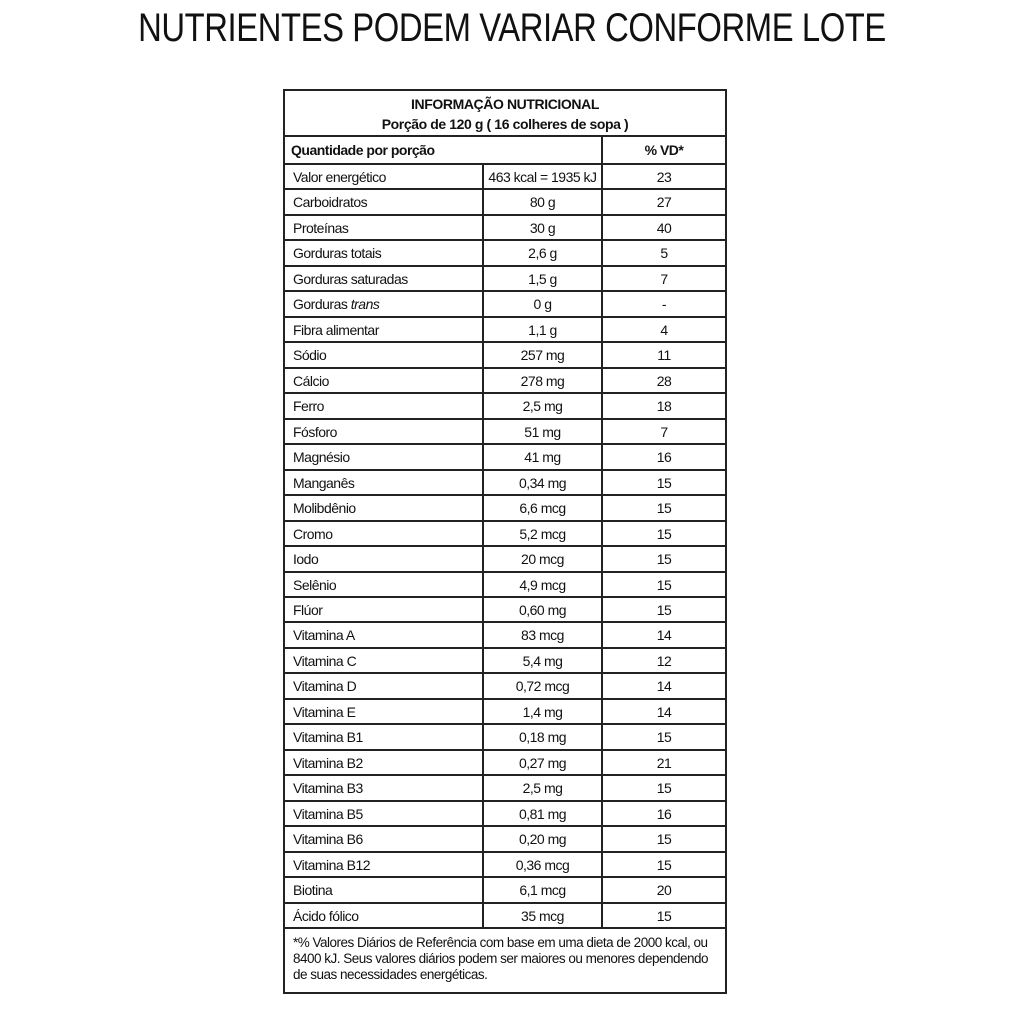 Image resolution: width=1024 pixels, height=1024 pixels. Describe the element at coordinates (384, 788) in the screenshot. I see `nutrient-name: Vitamina B3` at that location.